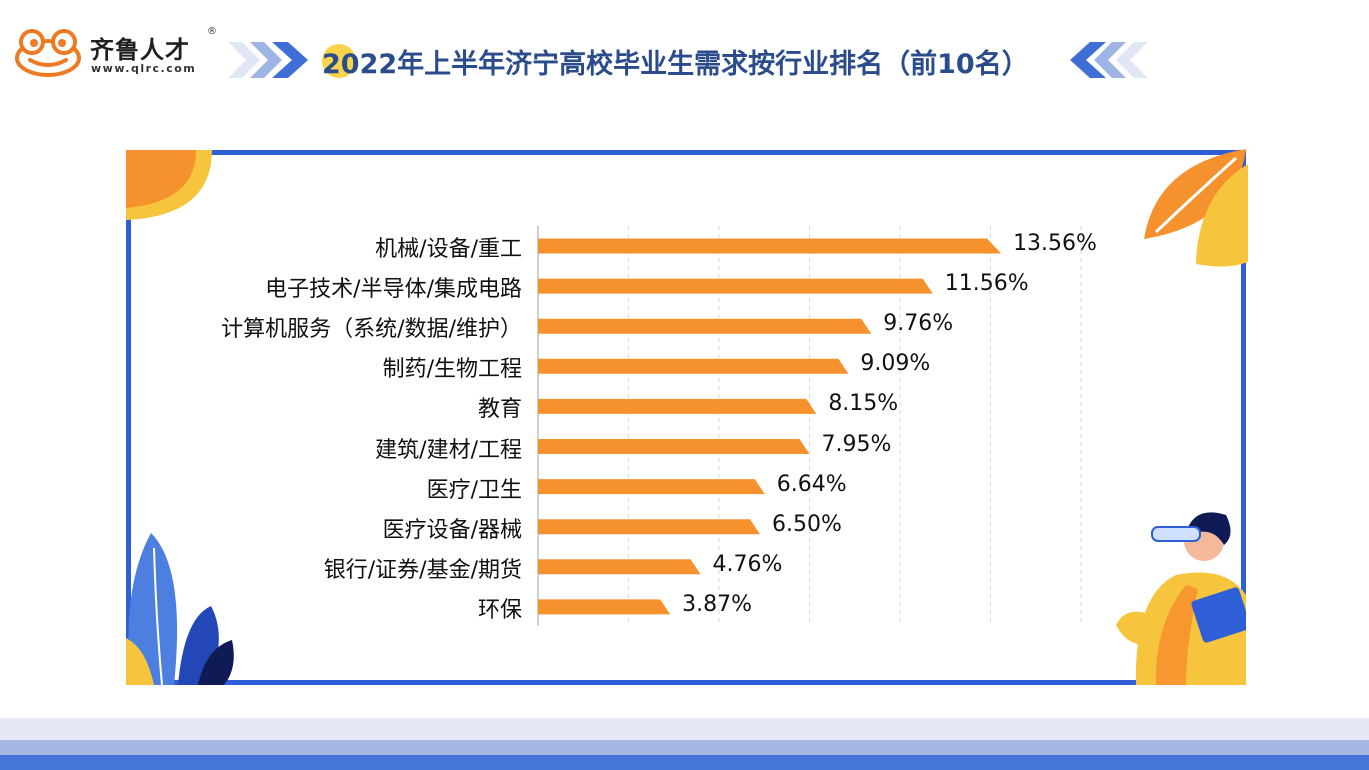 The height and width of the screenshot is (770, 1369). What do you see at coordinates (140, 50) in the screenshot?
I see `brand-name: 齐鲁人才` at bounding box center [140, 50].